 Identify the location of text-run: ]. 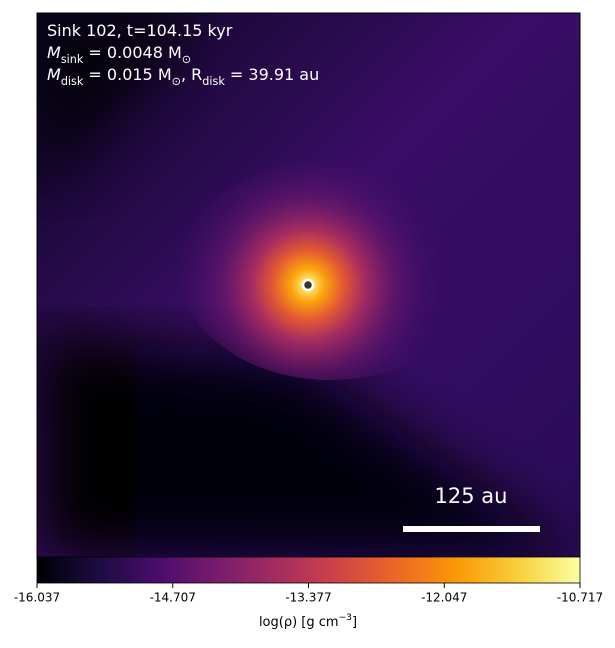
(354, 622).